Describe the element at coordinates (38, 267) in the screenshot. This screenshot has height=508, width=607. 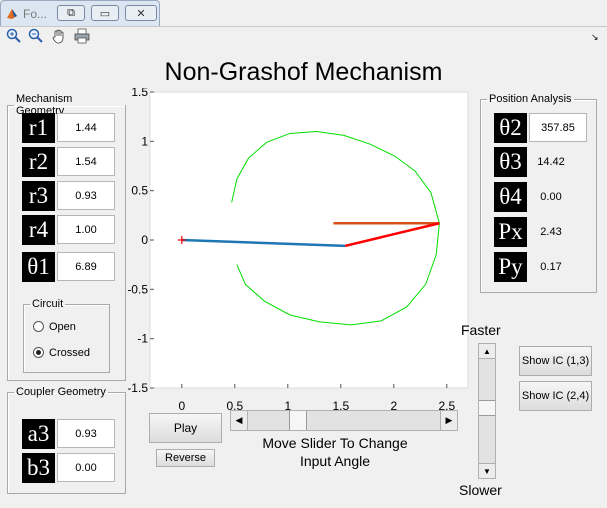
I see `theta1-label: θ1` at that location.